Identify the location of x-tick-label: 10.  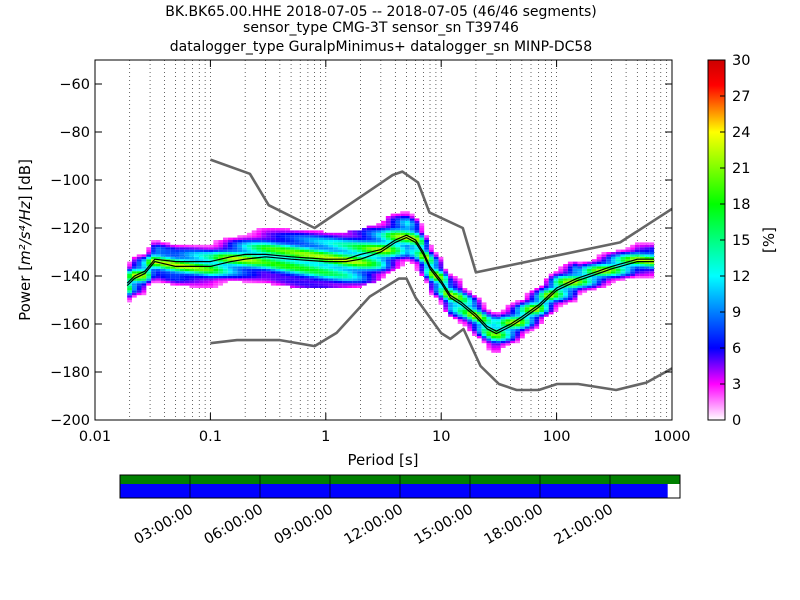
(441, 437).